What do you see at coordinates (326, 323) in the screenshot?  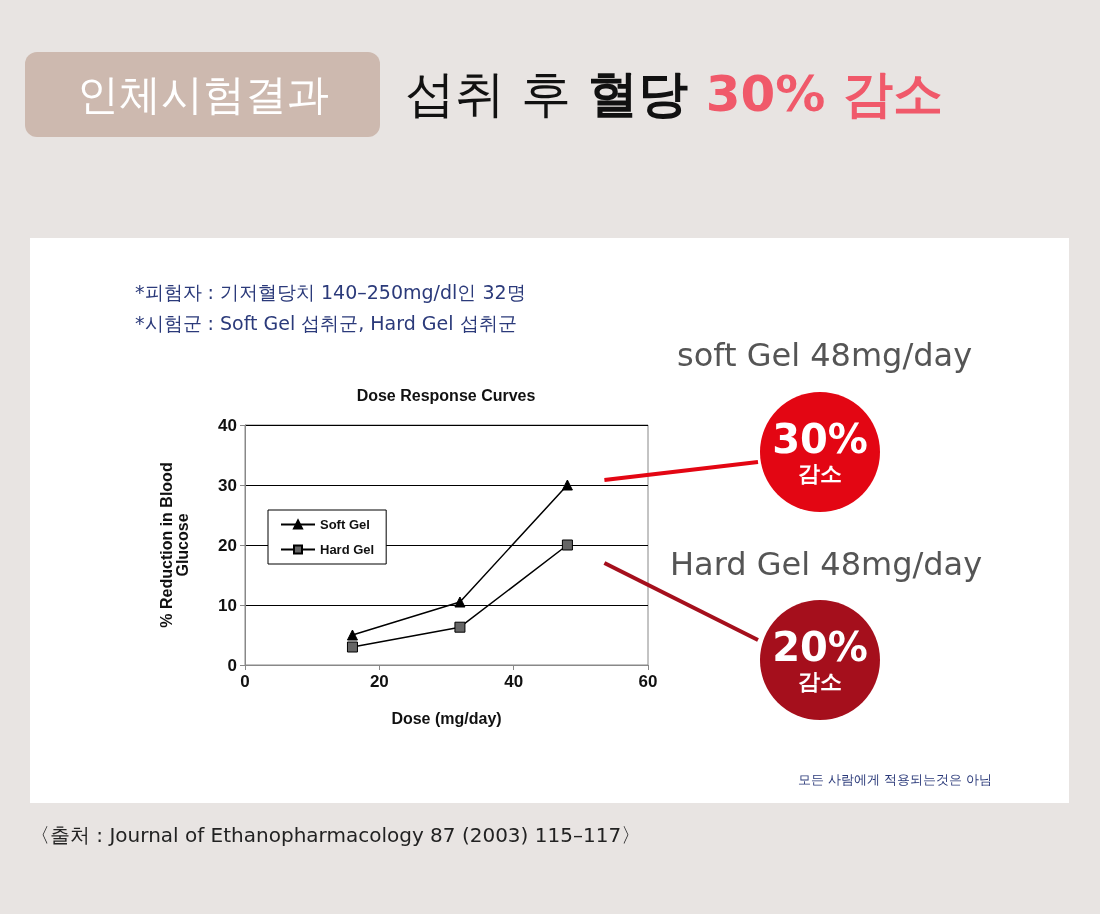 I see `text: *시험군 : Soft Gel 섭취군, Hard Gel 섭취군` at bounding box center [326, 323].